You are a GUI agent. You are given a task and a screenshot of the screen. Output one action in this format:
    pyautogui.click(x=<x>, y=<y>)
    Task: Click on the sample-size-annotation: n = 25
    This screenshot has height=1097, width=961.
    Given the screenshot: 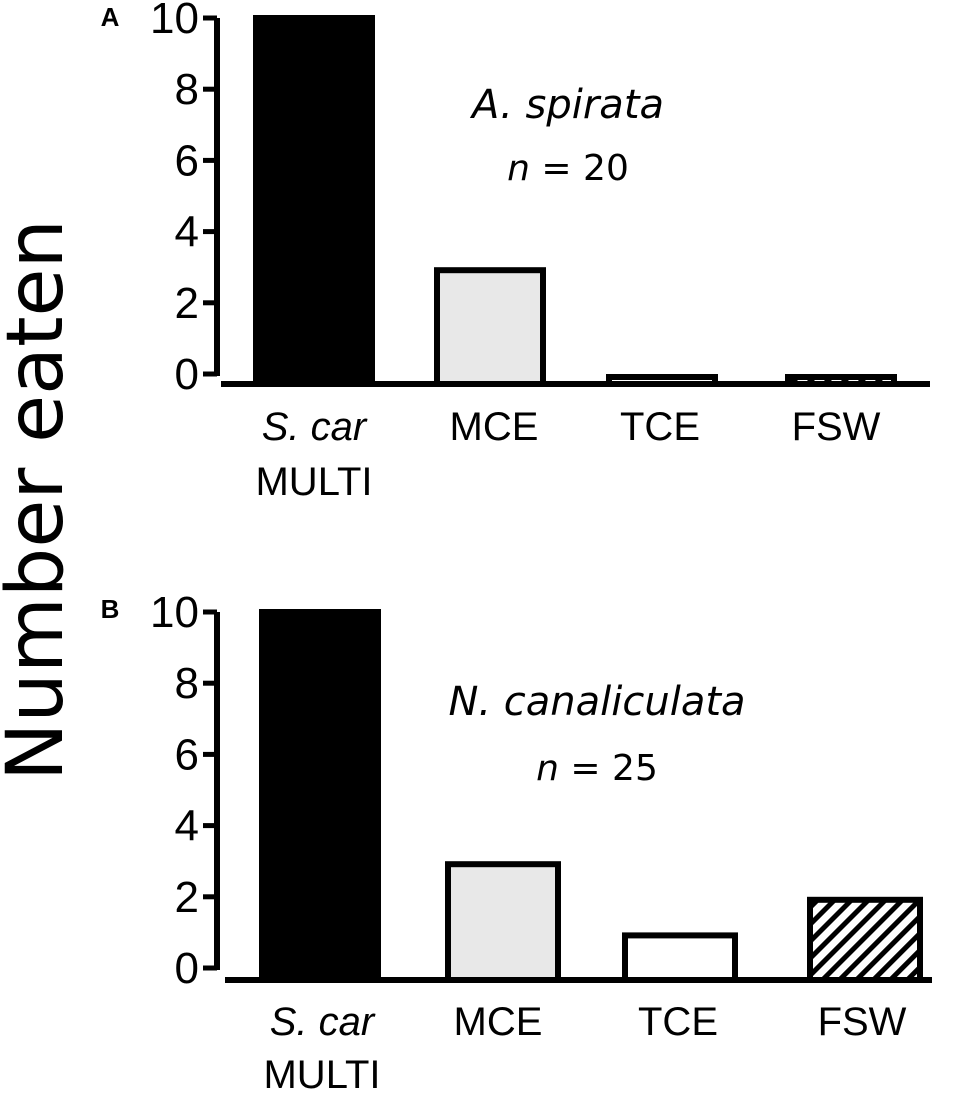 What is the action you would take?
    pyautogui.click(x=597, y=768)
    